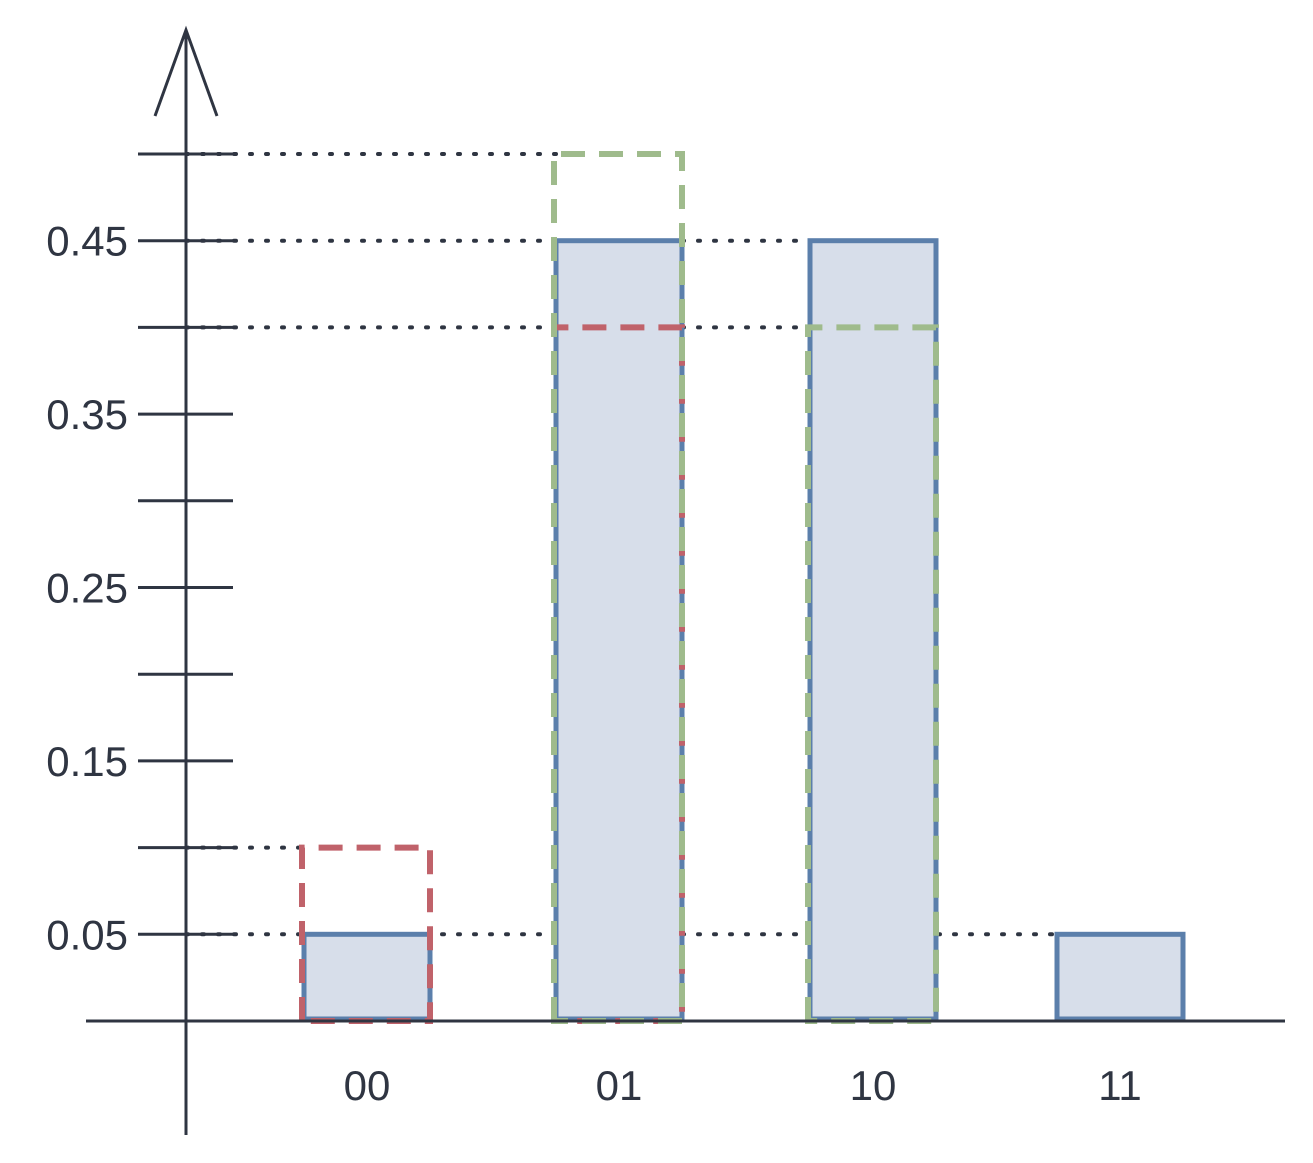  I want to click on y-ticks: 0.05 0.15 0.25 0.35 0.45, so click(139, 555).